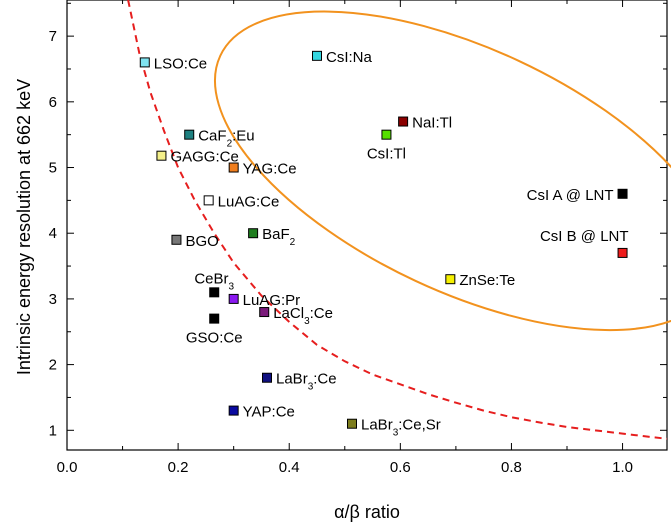 This screenshot has height=527, width=671. Describe the element at coordinates (249, 201) in the screenshot. I see `point-label: LuAG:Ce` at that location.